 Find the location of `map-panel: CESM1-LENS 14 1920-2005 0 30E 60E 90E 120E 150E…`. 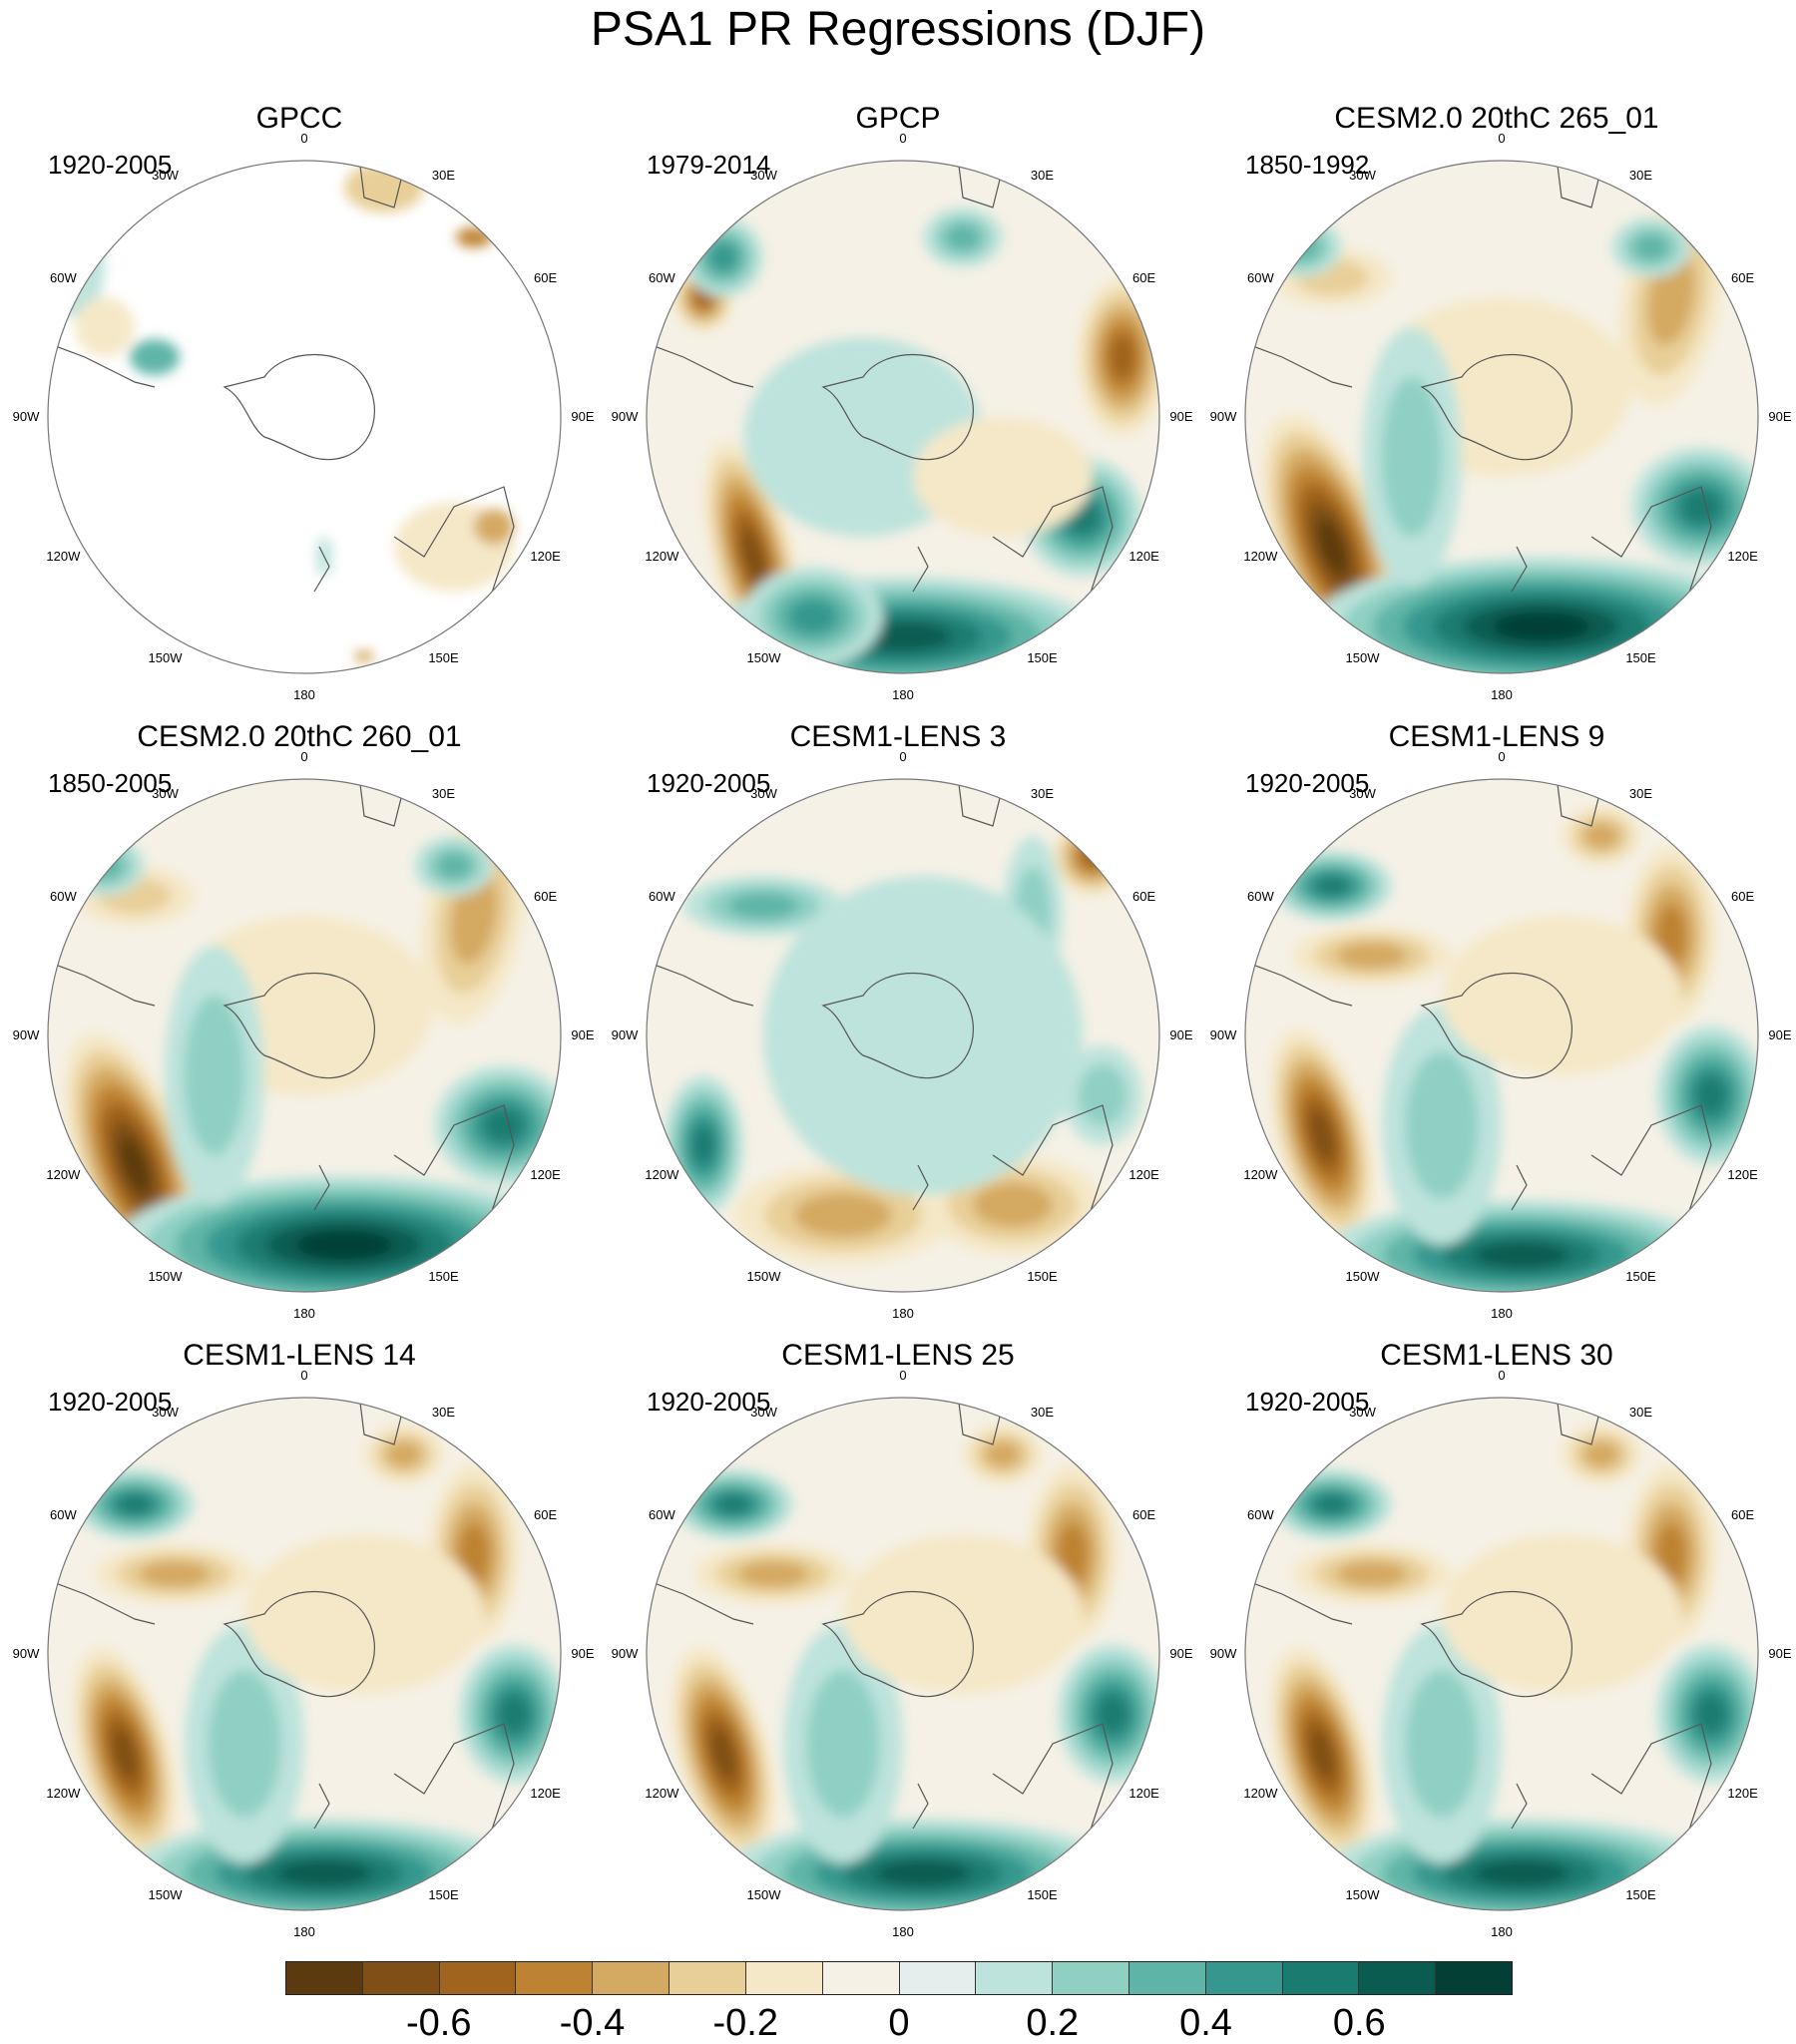

map-panel: CESM1-LENS 14 1920-2005 0 30E 60E 90E 120E 150E… is located at coordinates (299, 1646).